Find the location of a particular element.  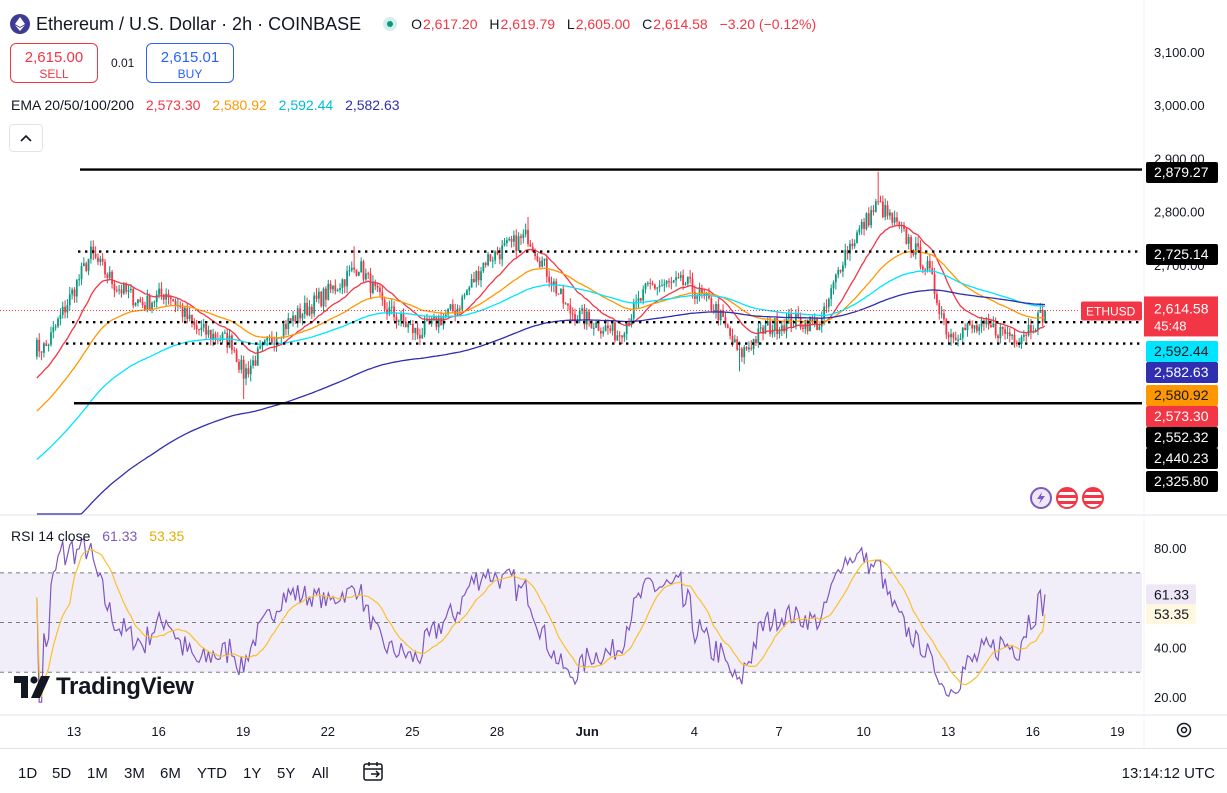

gear-icon is located at coordinates (1184, 732).